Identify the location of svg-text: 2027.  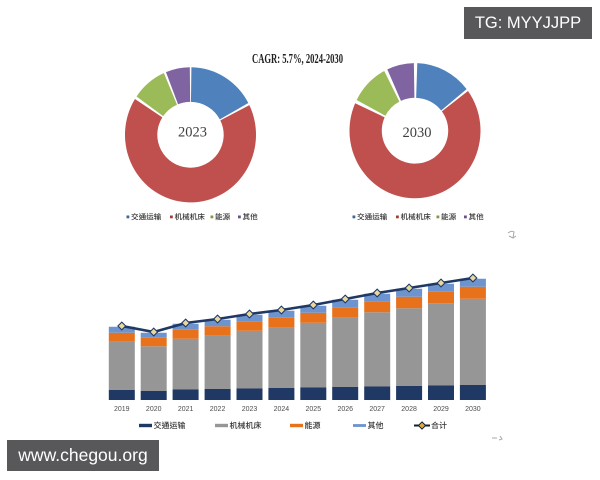
(377, 409).